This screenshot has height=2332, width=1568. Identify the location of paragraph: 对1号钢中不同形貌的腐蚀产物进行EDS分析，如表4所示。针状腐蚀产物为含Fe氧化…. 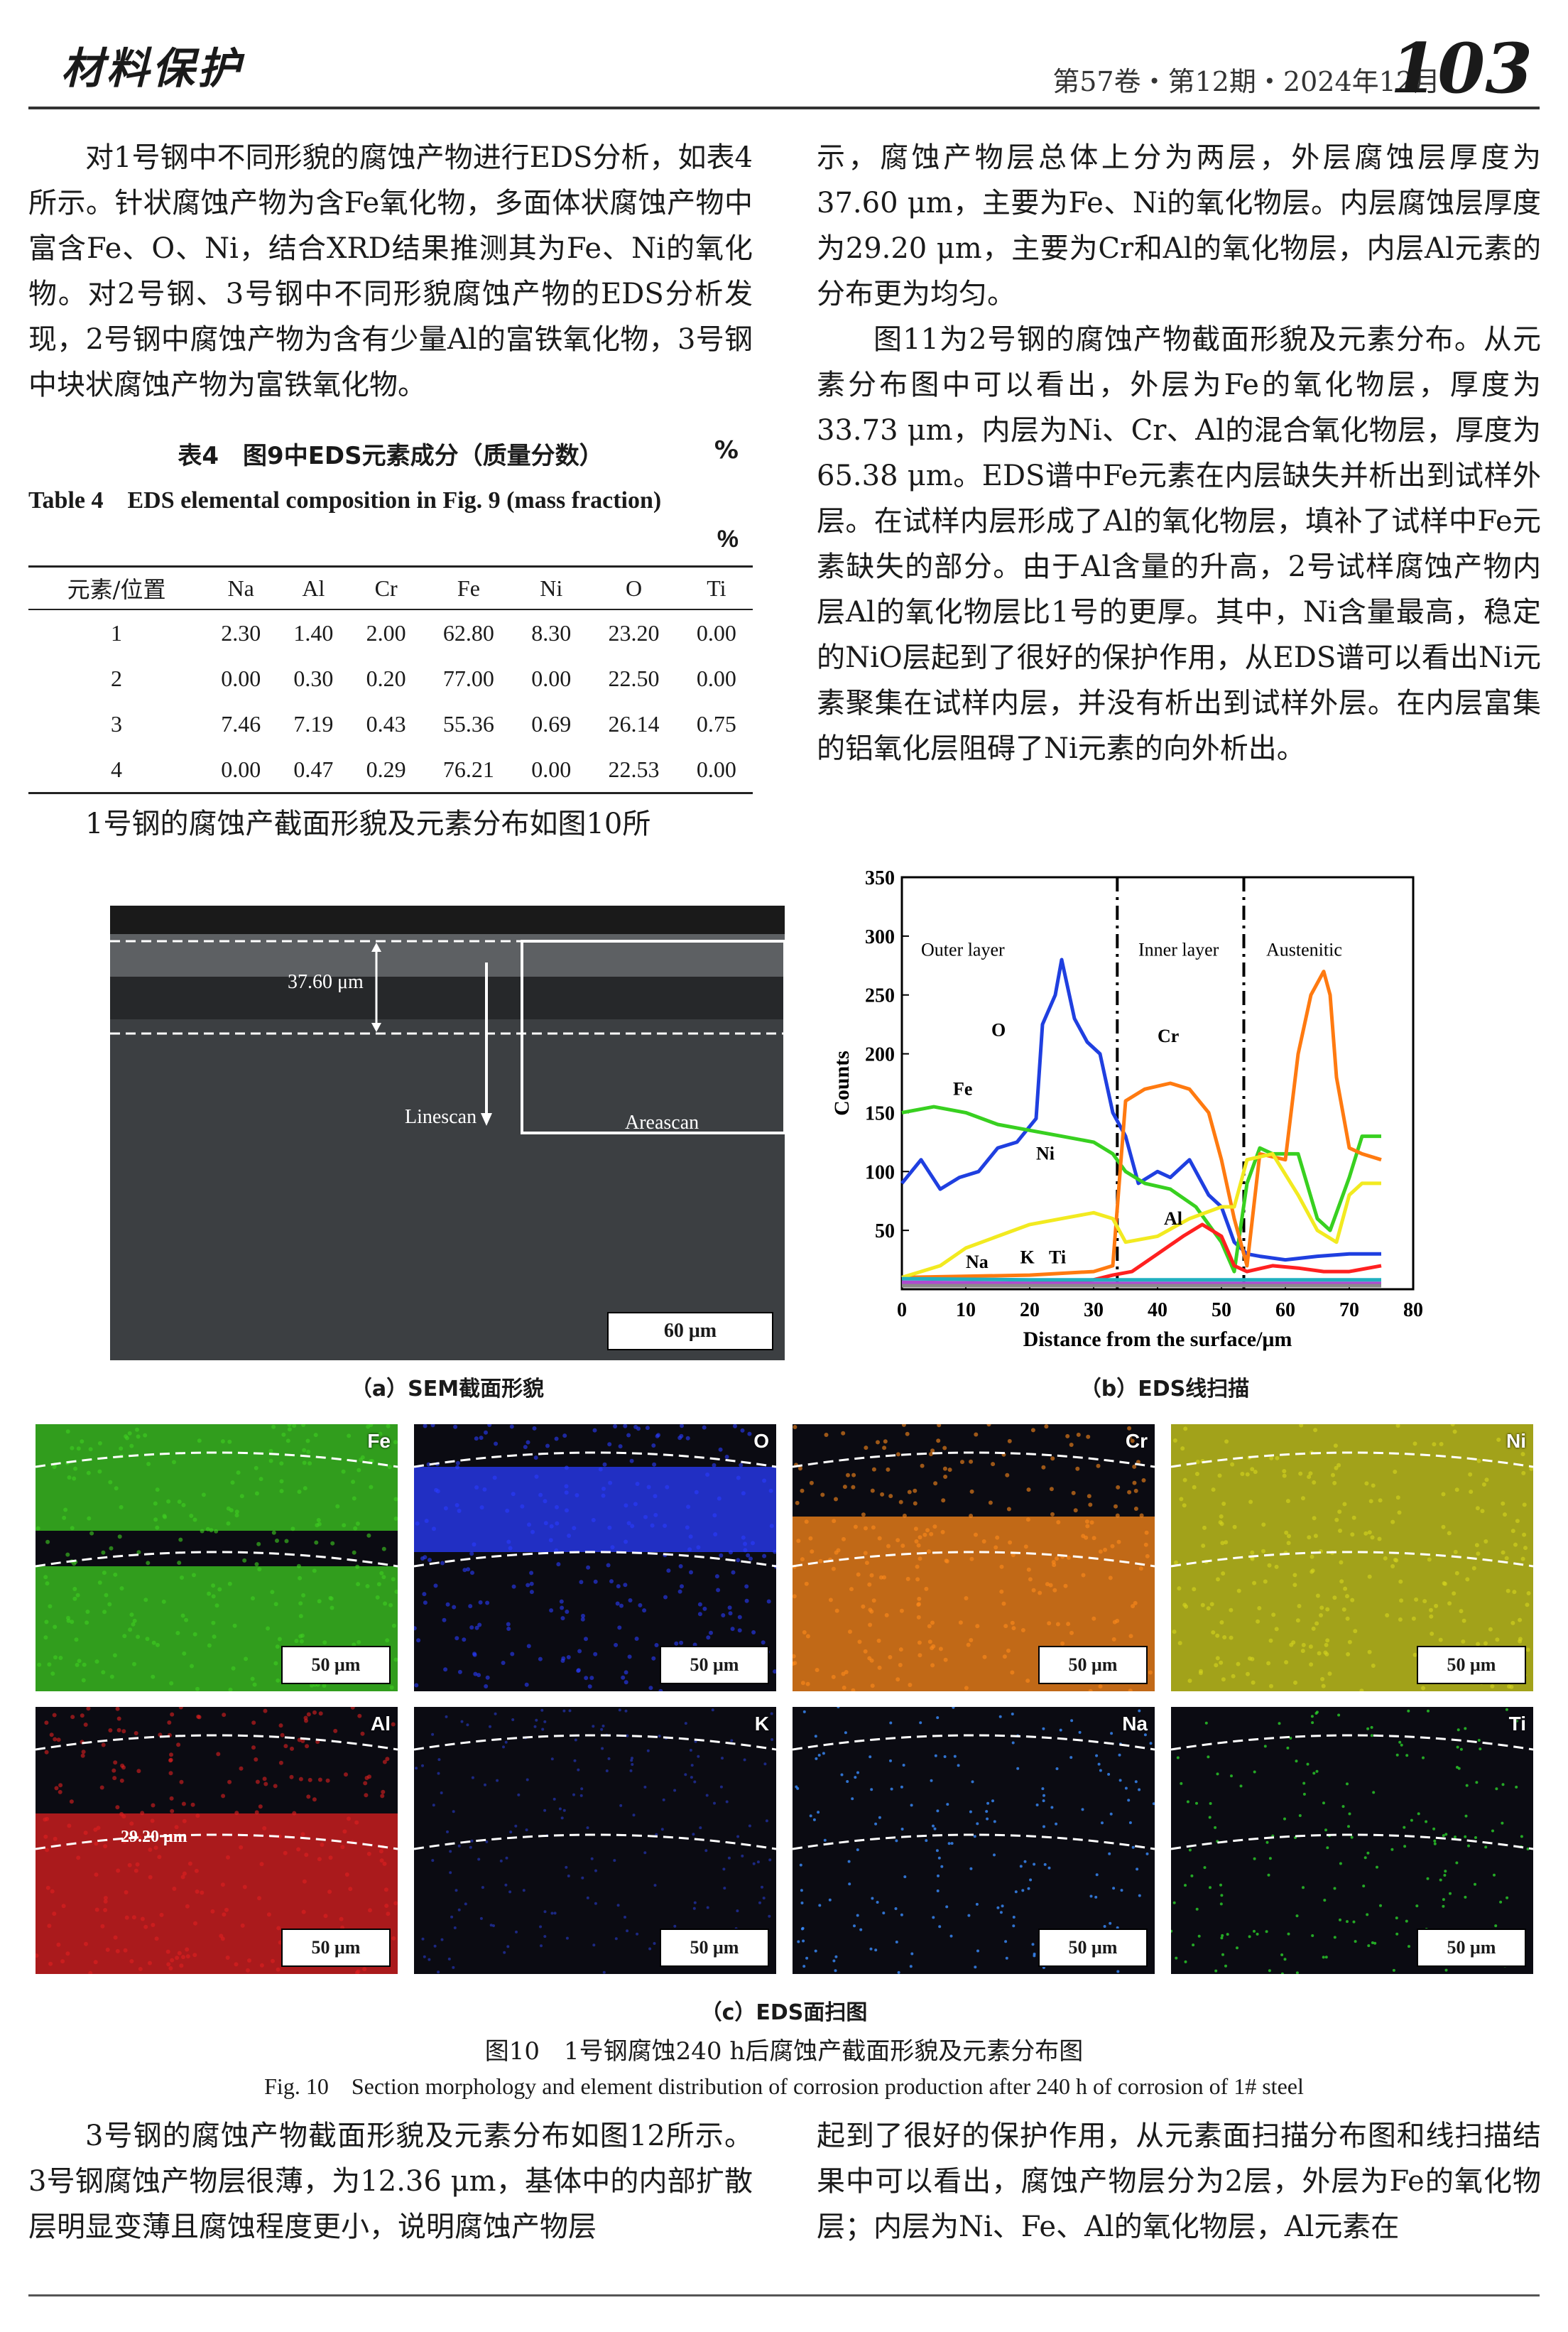
(391, 271).